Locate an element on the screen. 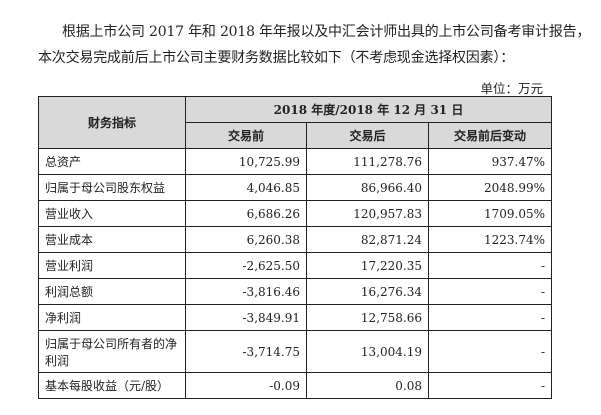 Image resolution: width=601 pixels, height=415 pixels. table-row: 营业成本 6,260.38 82,871.24 1223.74% is located at coordinates (295, 239).